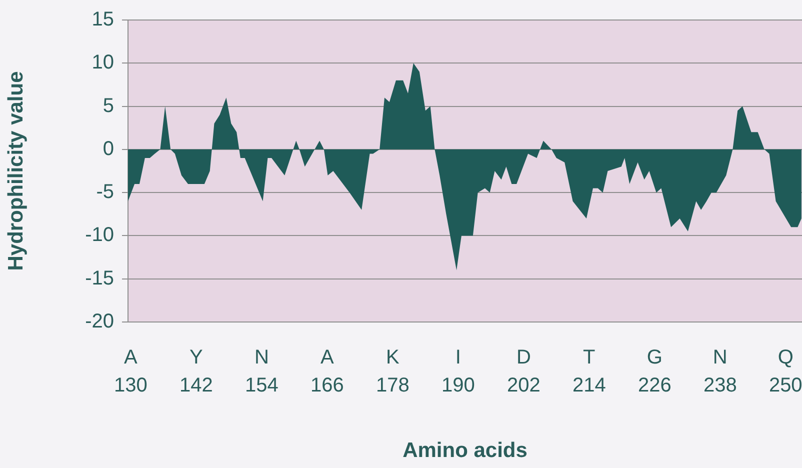  I want to click on x-tick-label: 202, so click(523, 385).